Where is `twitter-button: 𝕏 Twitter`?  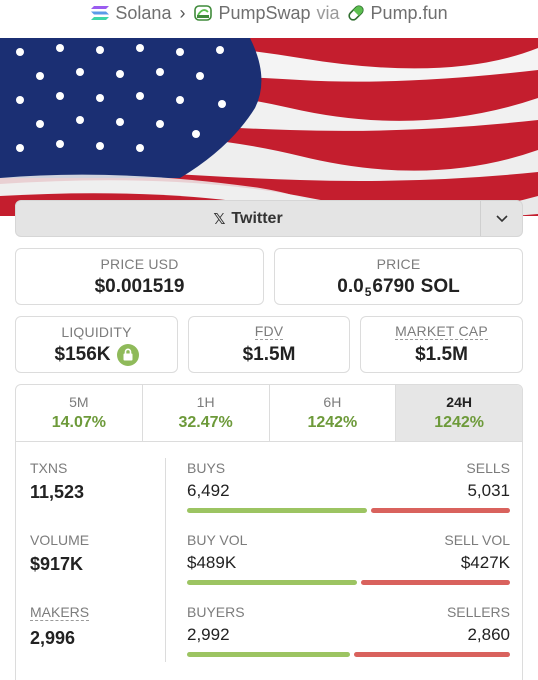 twitter-button: 𝕏 Twitter is located at coordinates (248, 218).